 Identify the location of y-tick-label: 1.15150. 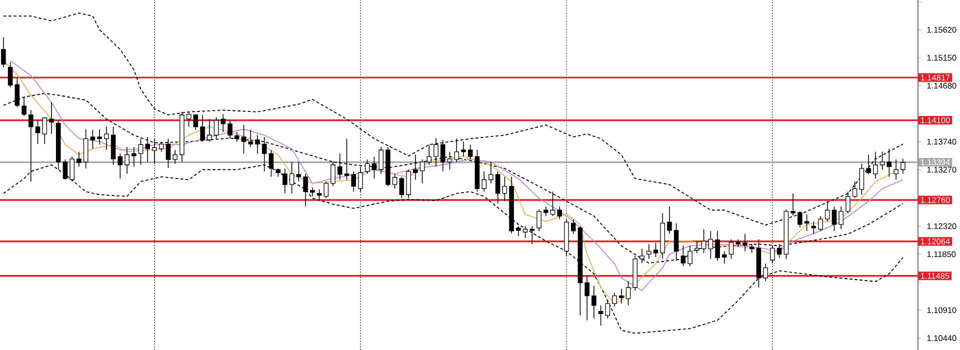
(941, 57).